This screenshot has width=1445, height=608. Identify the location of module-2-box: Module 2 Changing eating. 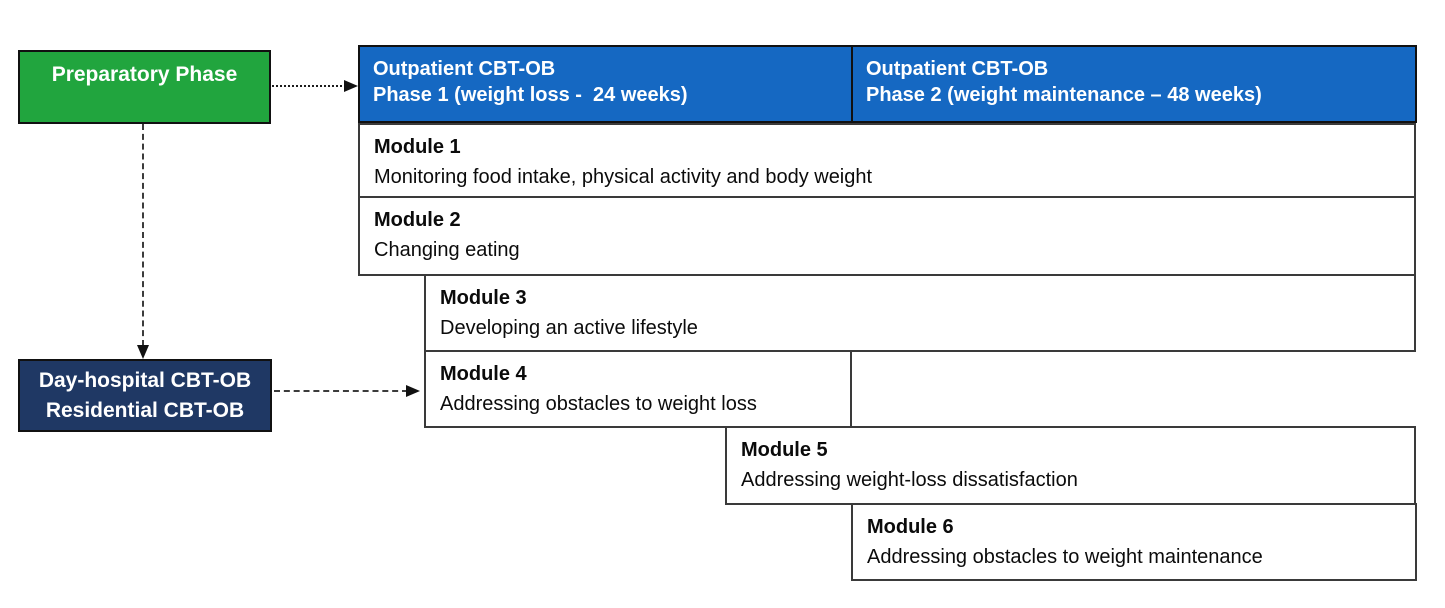
(887, 236).